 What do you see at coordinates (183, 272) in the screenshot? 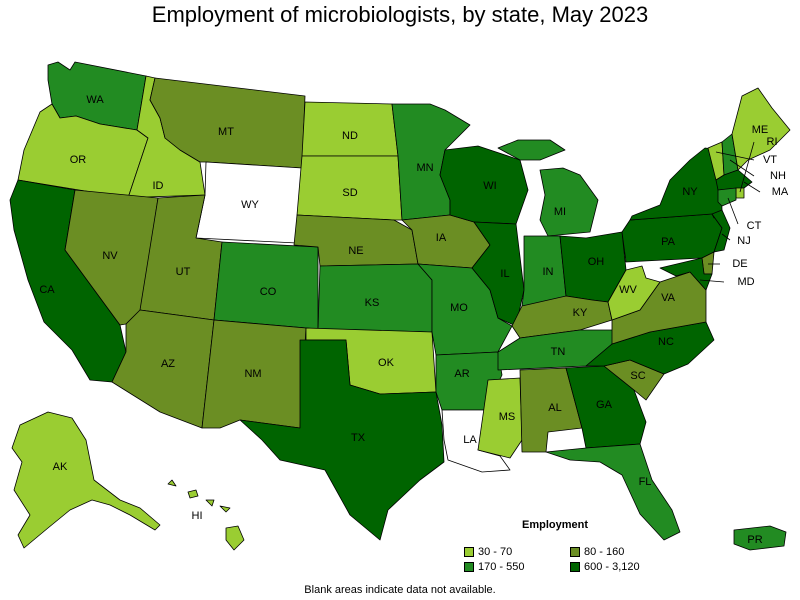
I see `state-label-ut: UT` at bounding box center [183, 272].